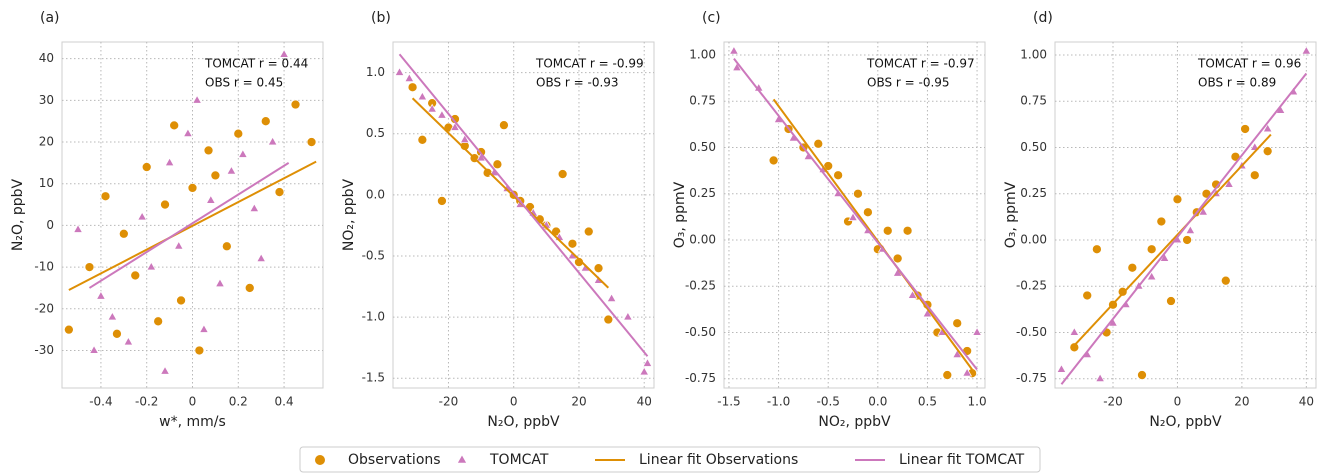 This screenshot has width=1317, height=473. Describe the element at coordinates (1011, 214) in the screenshot. I see `y-axis-label: O₃, ppmV` at that location.